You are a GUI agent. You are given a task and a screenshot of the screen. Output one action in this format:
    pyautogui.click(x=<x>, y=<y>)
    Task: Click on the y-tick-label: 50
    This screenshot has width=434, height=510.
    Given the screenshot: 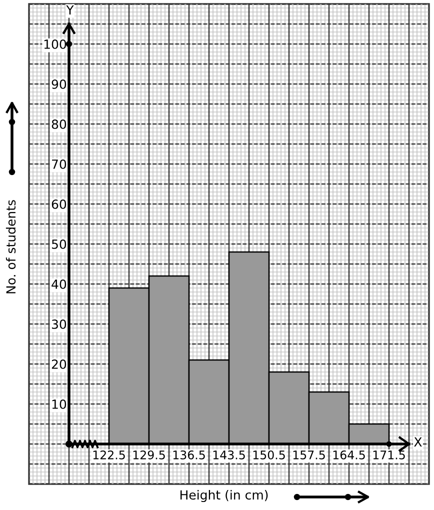 What is the action you would take?
    pyautogui.click(x=59, y=244)
    